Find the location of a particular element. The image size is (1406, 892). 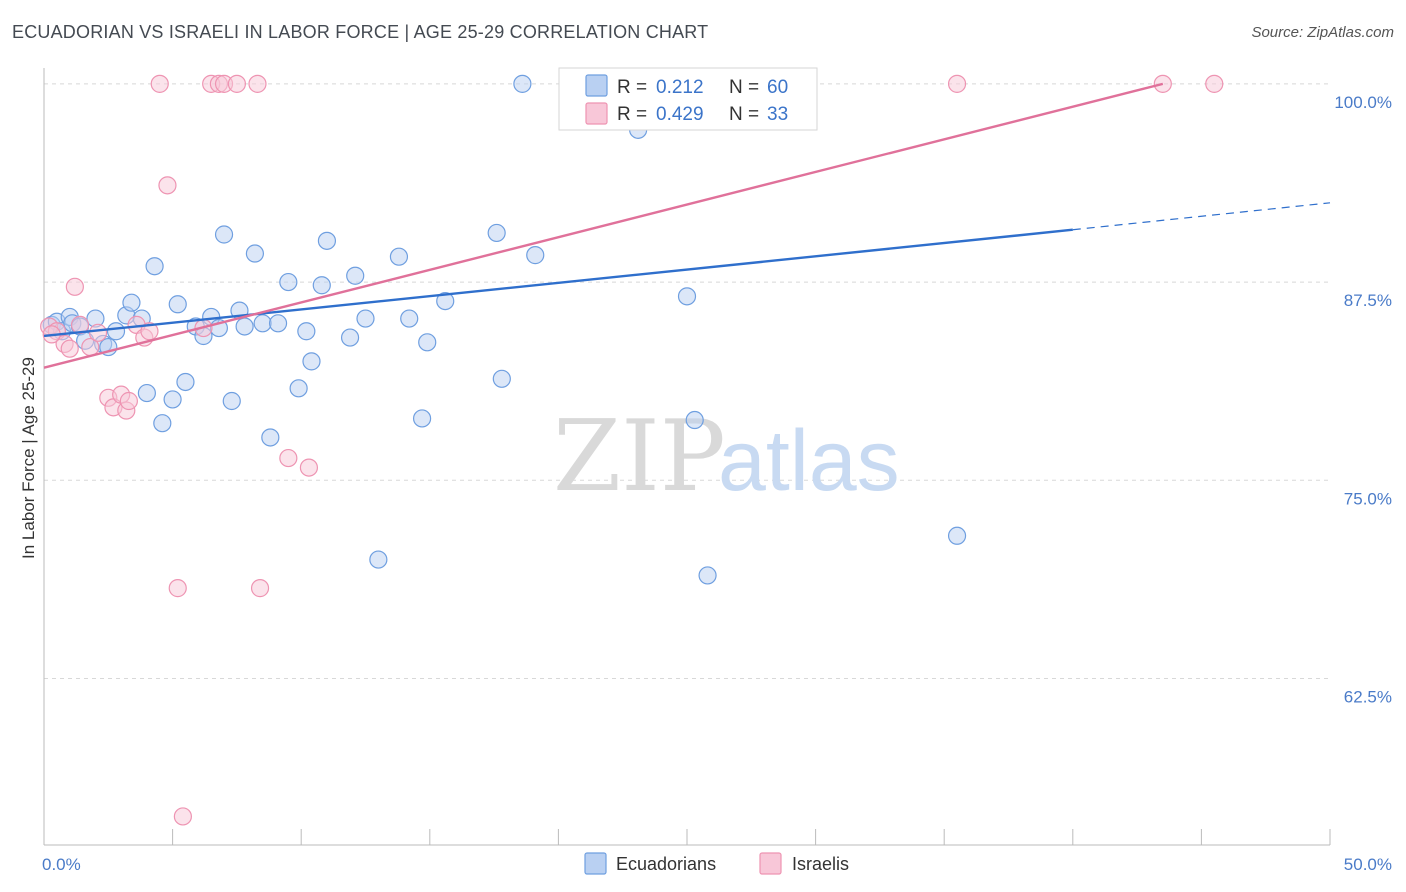

legend-r-value-1: 0.212 is located at coordinates (680, 87).